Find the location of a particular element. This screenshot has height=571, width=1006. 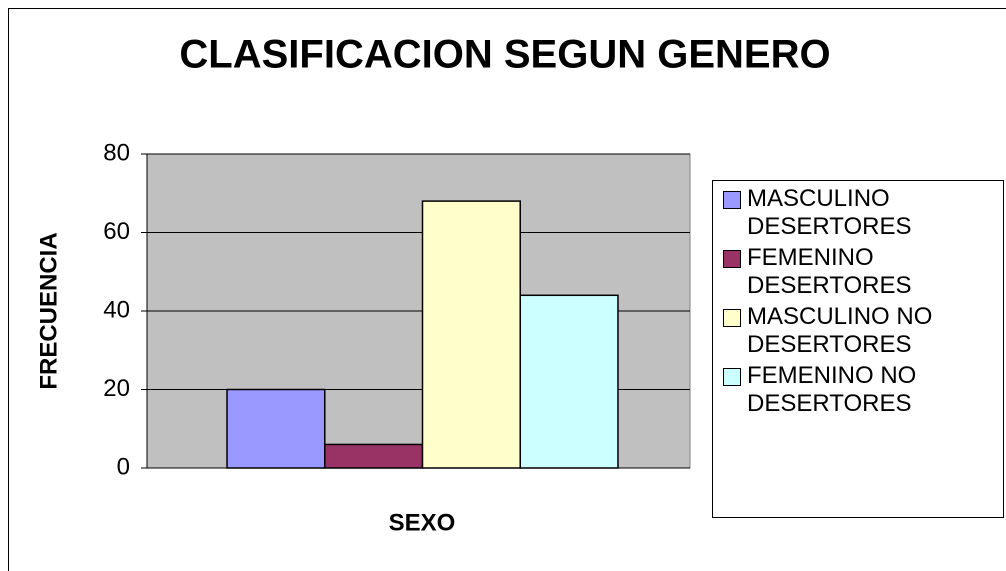

y-tick-label: 40 is located at coordinates (116, 309).